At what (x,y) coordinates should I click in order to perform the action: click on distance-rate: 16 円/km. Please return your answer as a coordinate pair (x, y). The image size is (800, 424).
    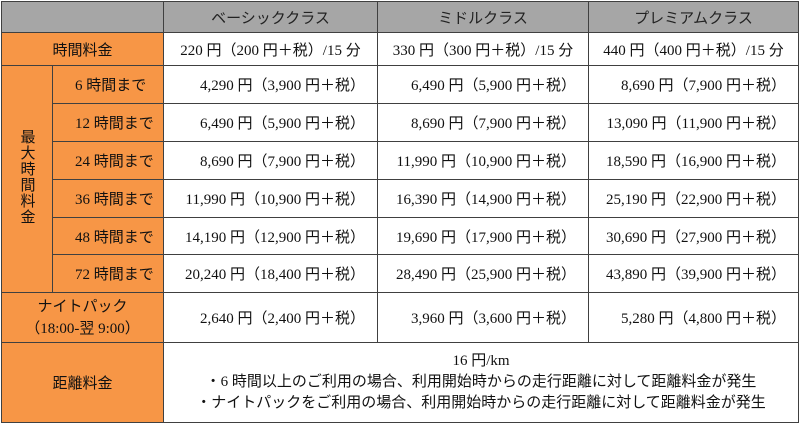
    Looking at the image, I should click on (481, 361).